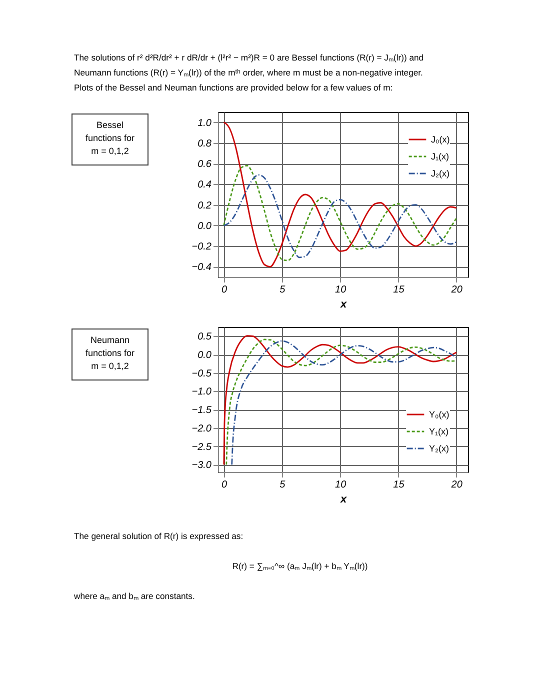 This screenshot has width=559, height=673. I want to click on text: Neumann functions (R(r) = Yₘ(lr)) of the mᵗʰ order, where m must be a non-negative integer., so click(248, 73).